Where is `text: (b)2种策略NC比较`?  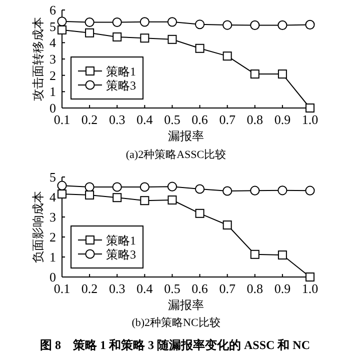
text: (b)2种策略NC比较 is located at coordinates (176, 322).